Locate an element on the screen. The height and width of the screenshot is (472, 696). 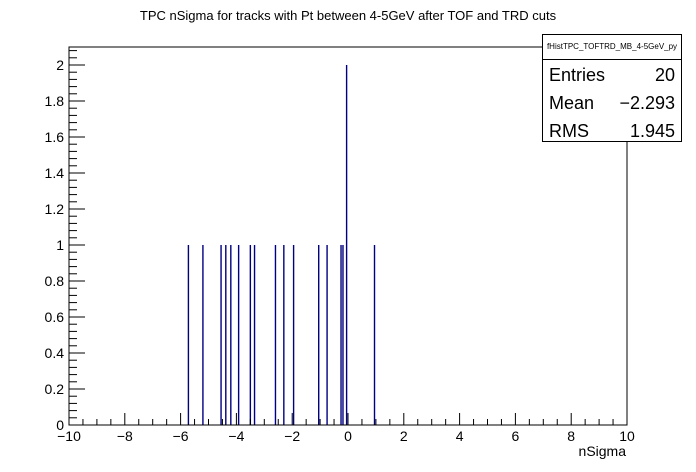
x-tick-label: −2 is located at coordinates (292, 436).